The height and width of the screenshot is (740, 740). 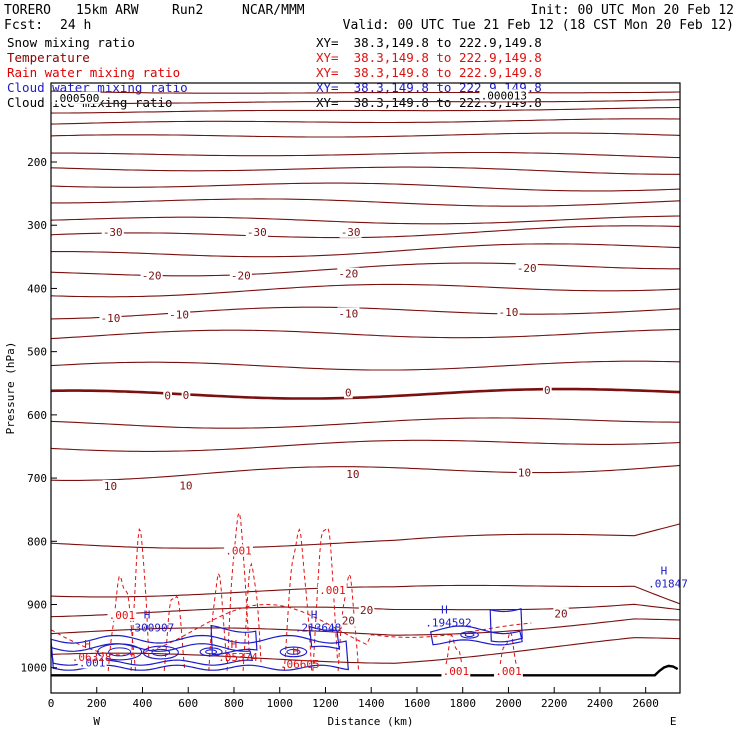 I want to click on cloud-water-label: .001, so click(x=92, y=662).